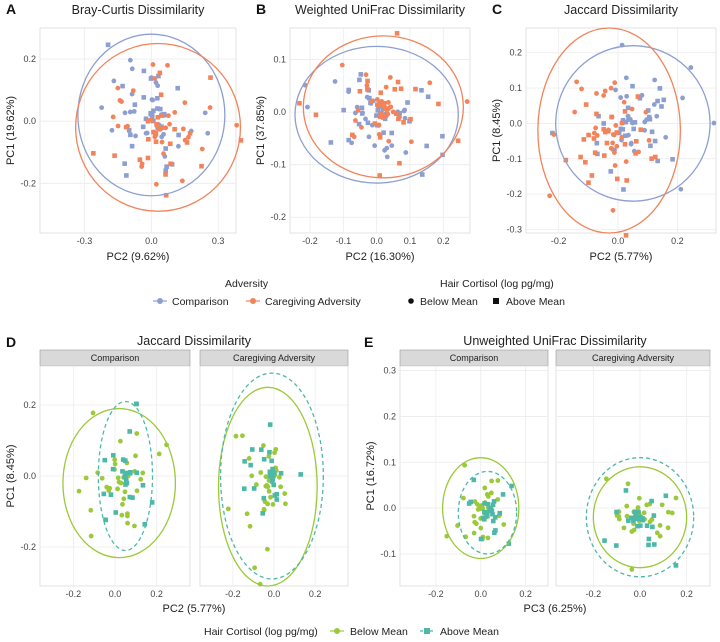 The width and height of the screenshot is (720, 642). What do you see at coordinates (496, 301) in the screenshot?
I see `legend-above-mean-swatch` at bounding box center [496, 301].